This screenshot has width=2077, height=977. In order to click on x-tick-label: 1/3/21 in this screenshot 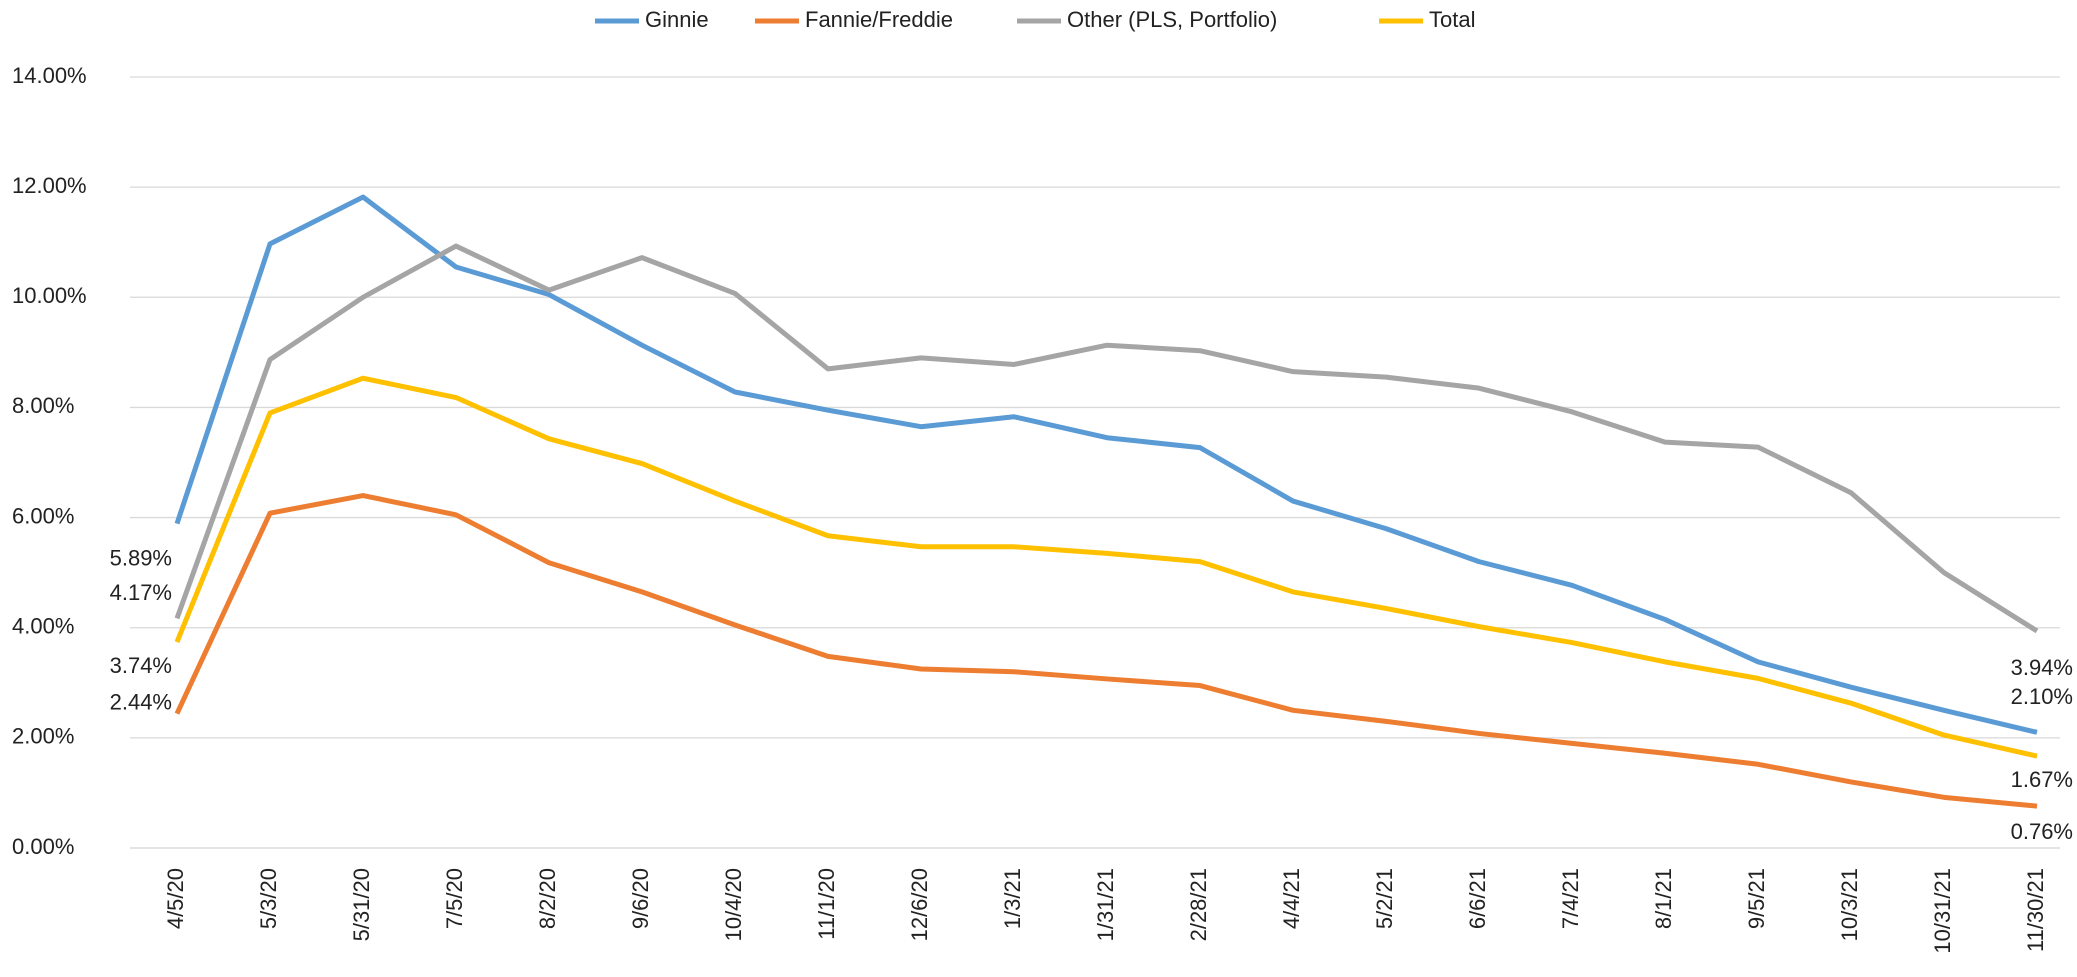, I will do `click(1012, 898)`.